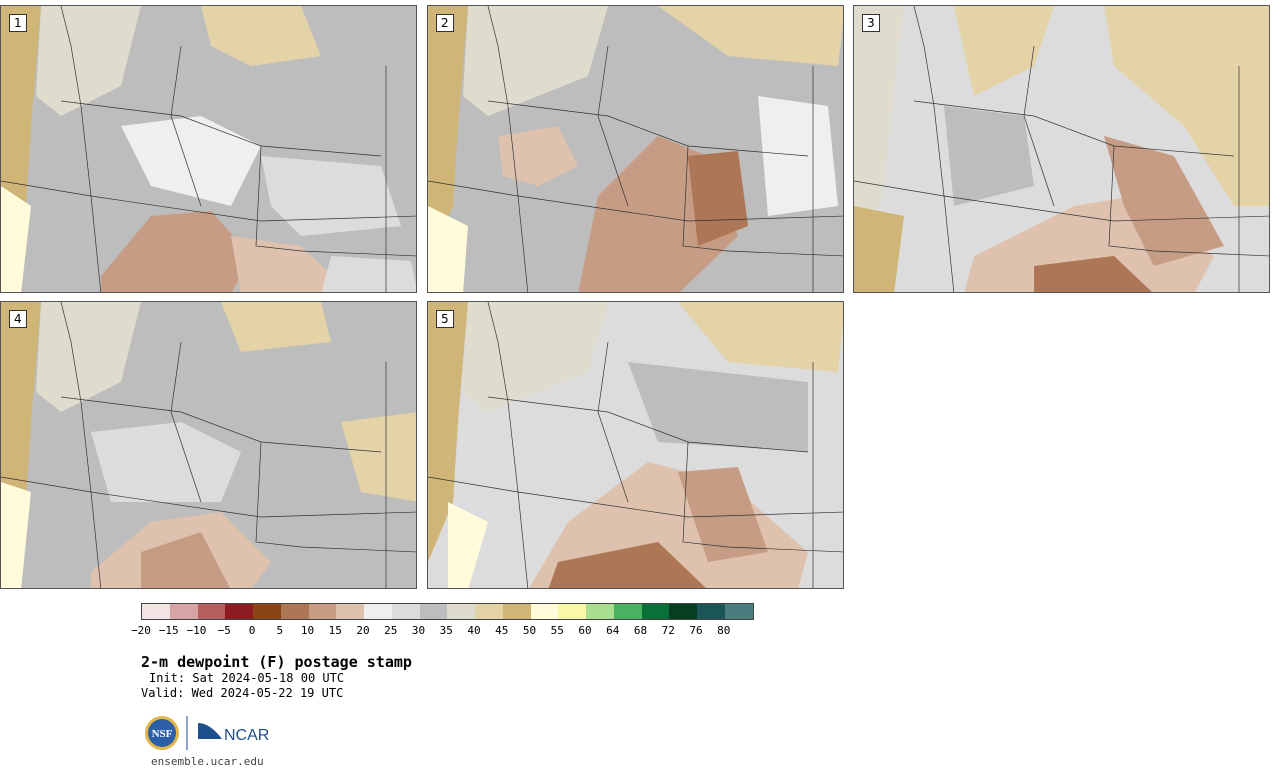 This screenshot has height=773, width=1280. Describe the element at coordinates (446, 630) in the screenshot. I see `colorbar-tick-label: 35` at that location.